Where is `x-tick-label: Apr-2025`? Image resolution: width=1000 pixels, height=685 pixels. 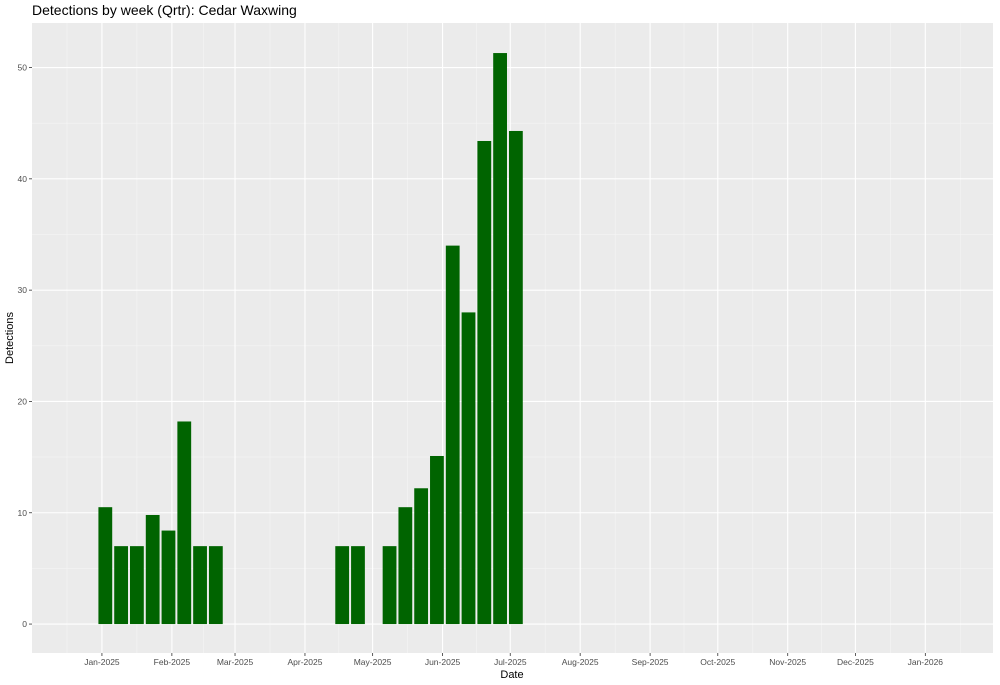 x-tick-label: Apr-2025 is located at coordinates (304, 662).